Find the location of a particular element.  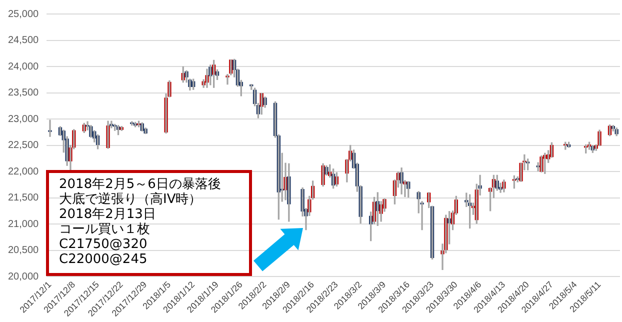

y-tick-label: 20,000 is located at coordinates (24, 276).